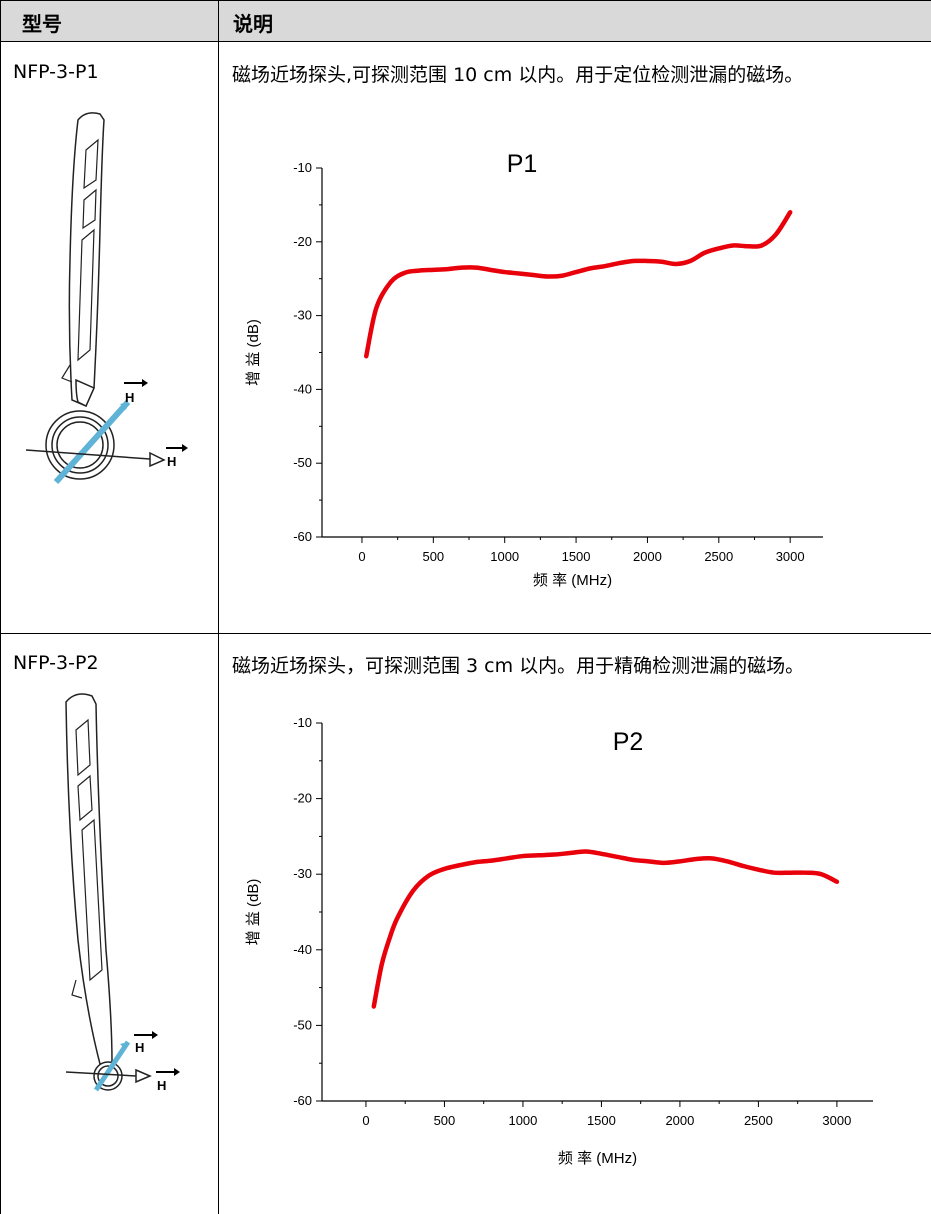 The height and width of the screenshot is (1214, 931). I want to click on chart-title: P2, so click(628, 742).